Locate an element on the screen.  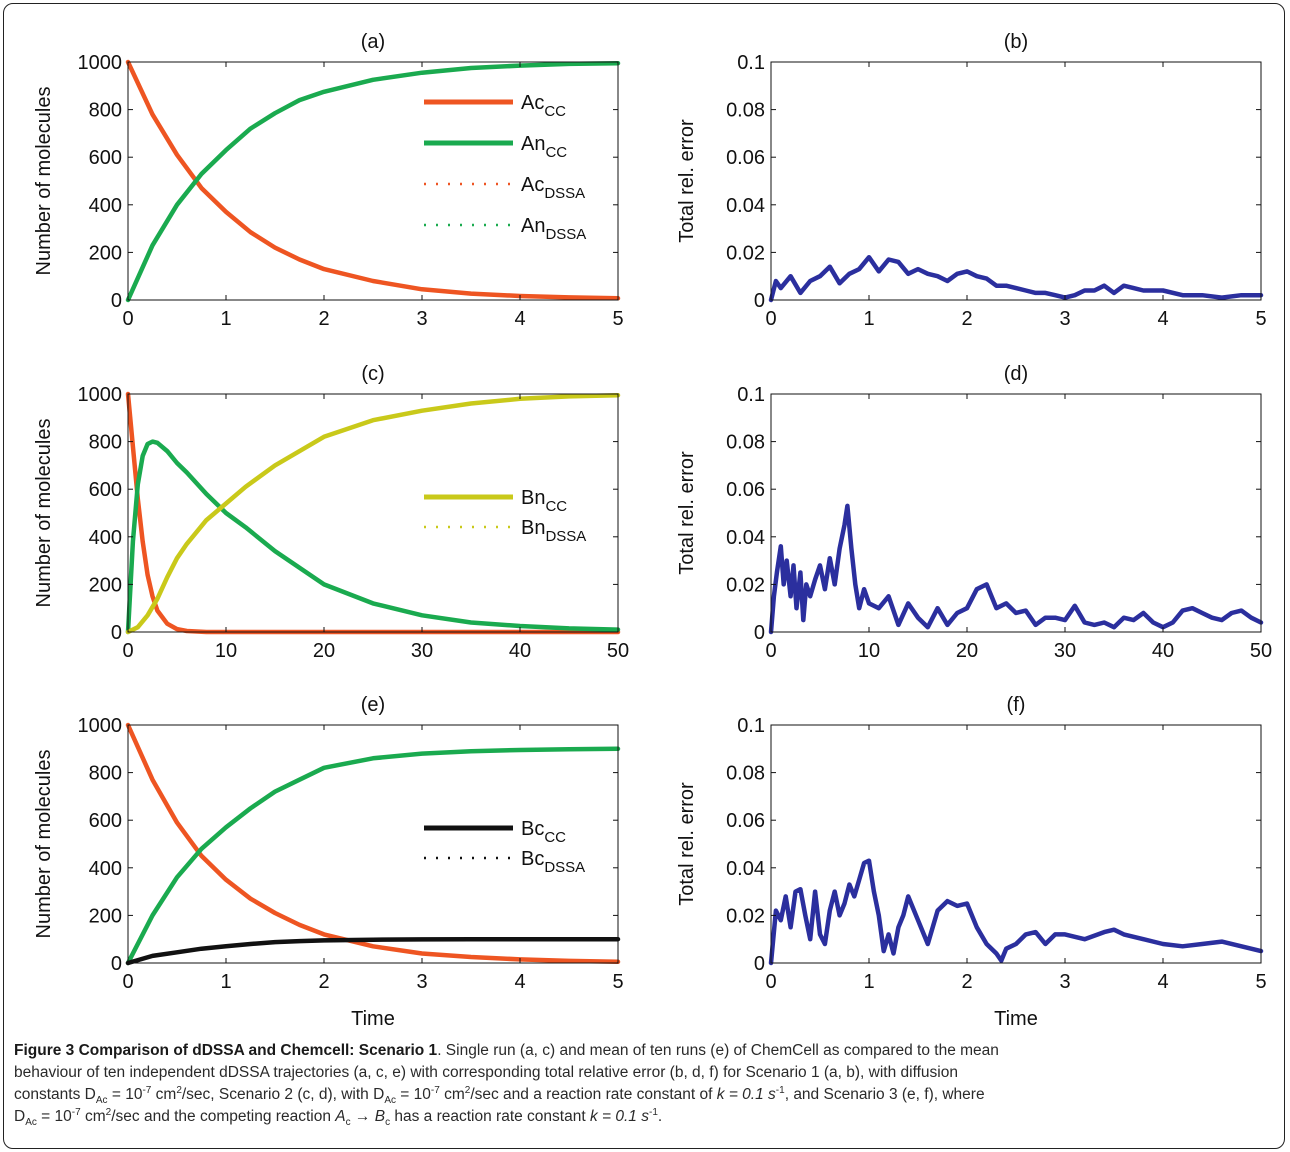
panel-d-ytick-label: 0.1 is located at coordinates (751, 395).